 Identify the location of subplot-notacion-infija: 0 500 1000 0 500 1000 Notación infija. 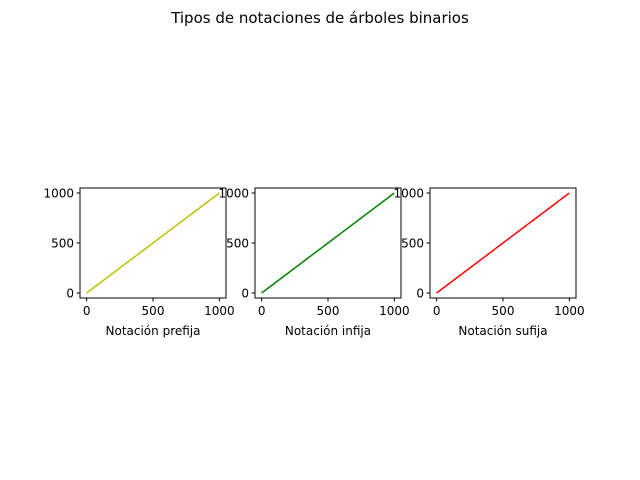
(313, 263).